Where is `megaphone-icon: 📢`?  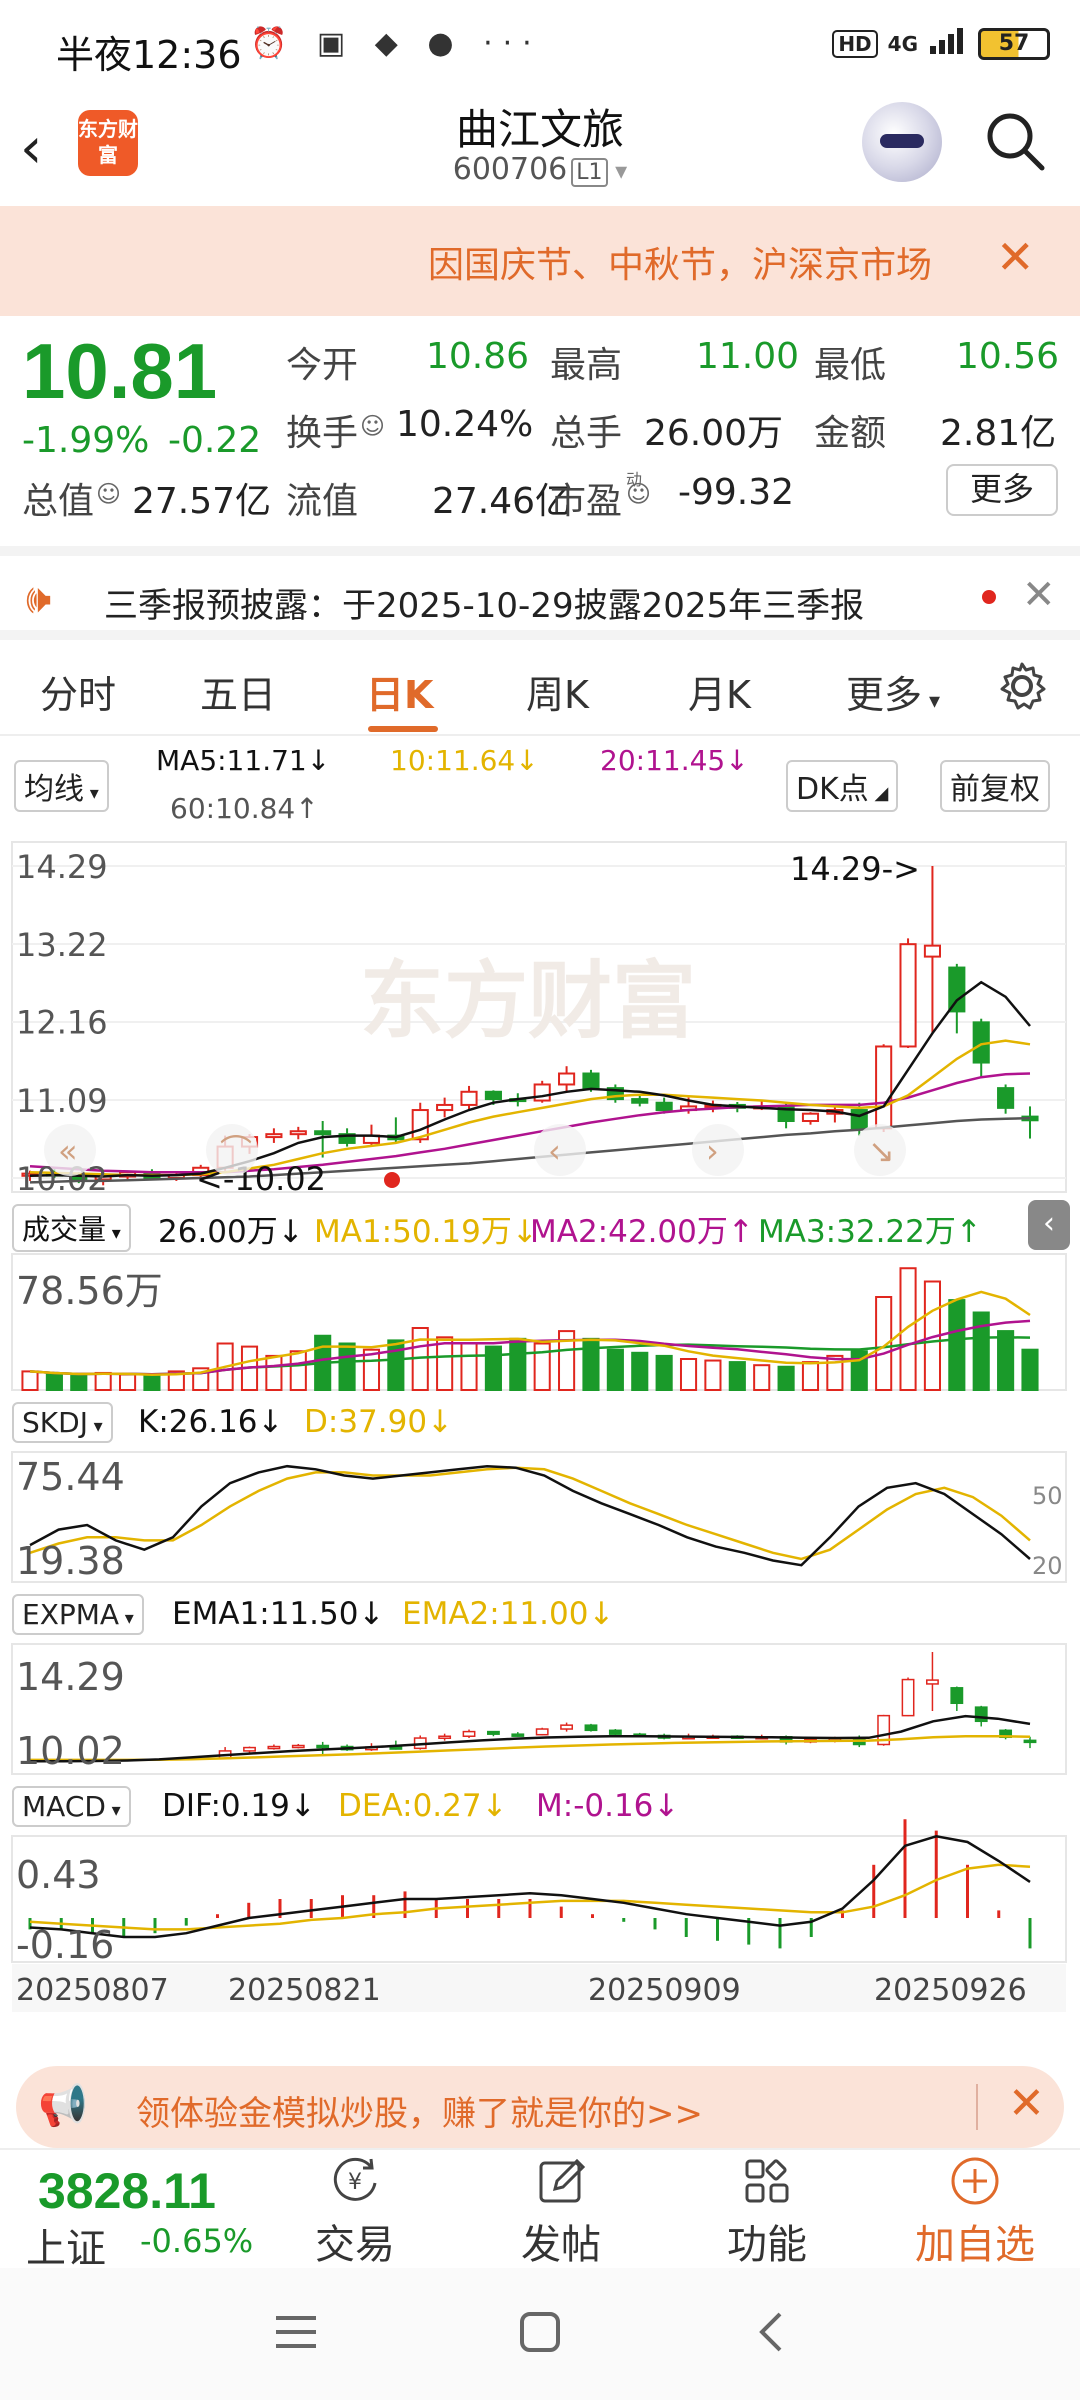
megaphone-icon: 📢 is located at coordinates (63, 2106).